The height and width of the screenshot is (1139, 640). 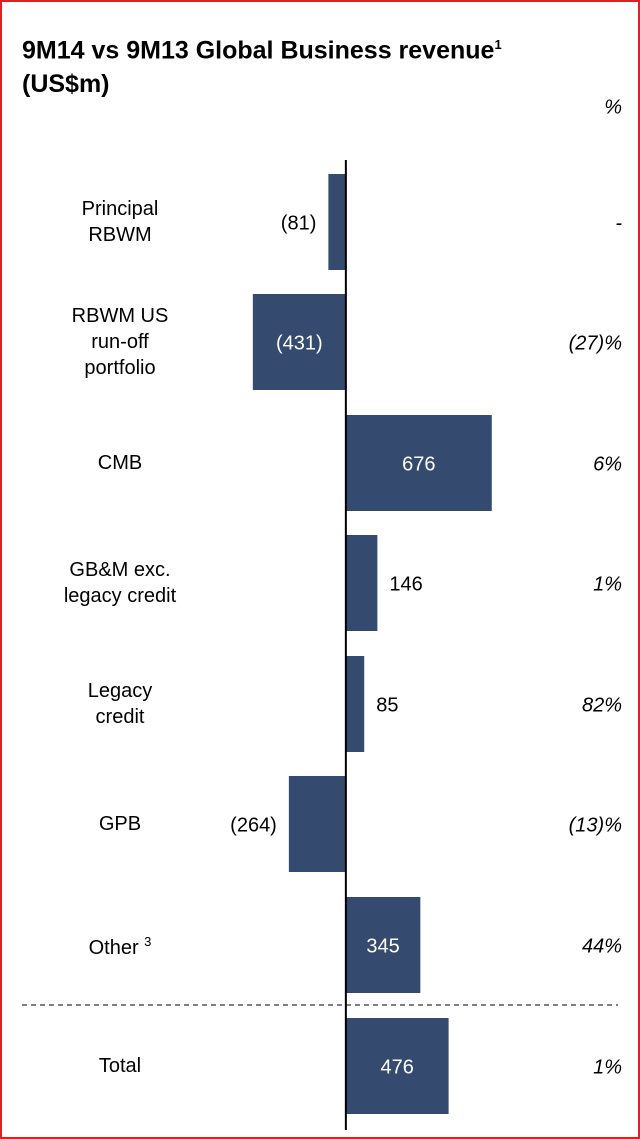 I want to click on change-label: 6%, so click(x=607, y=464).